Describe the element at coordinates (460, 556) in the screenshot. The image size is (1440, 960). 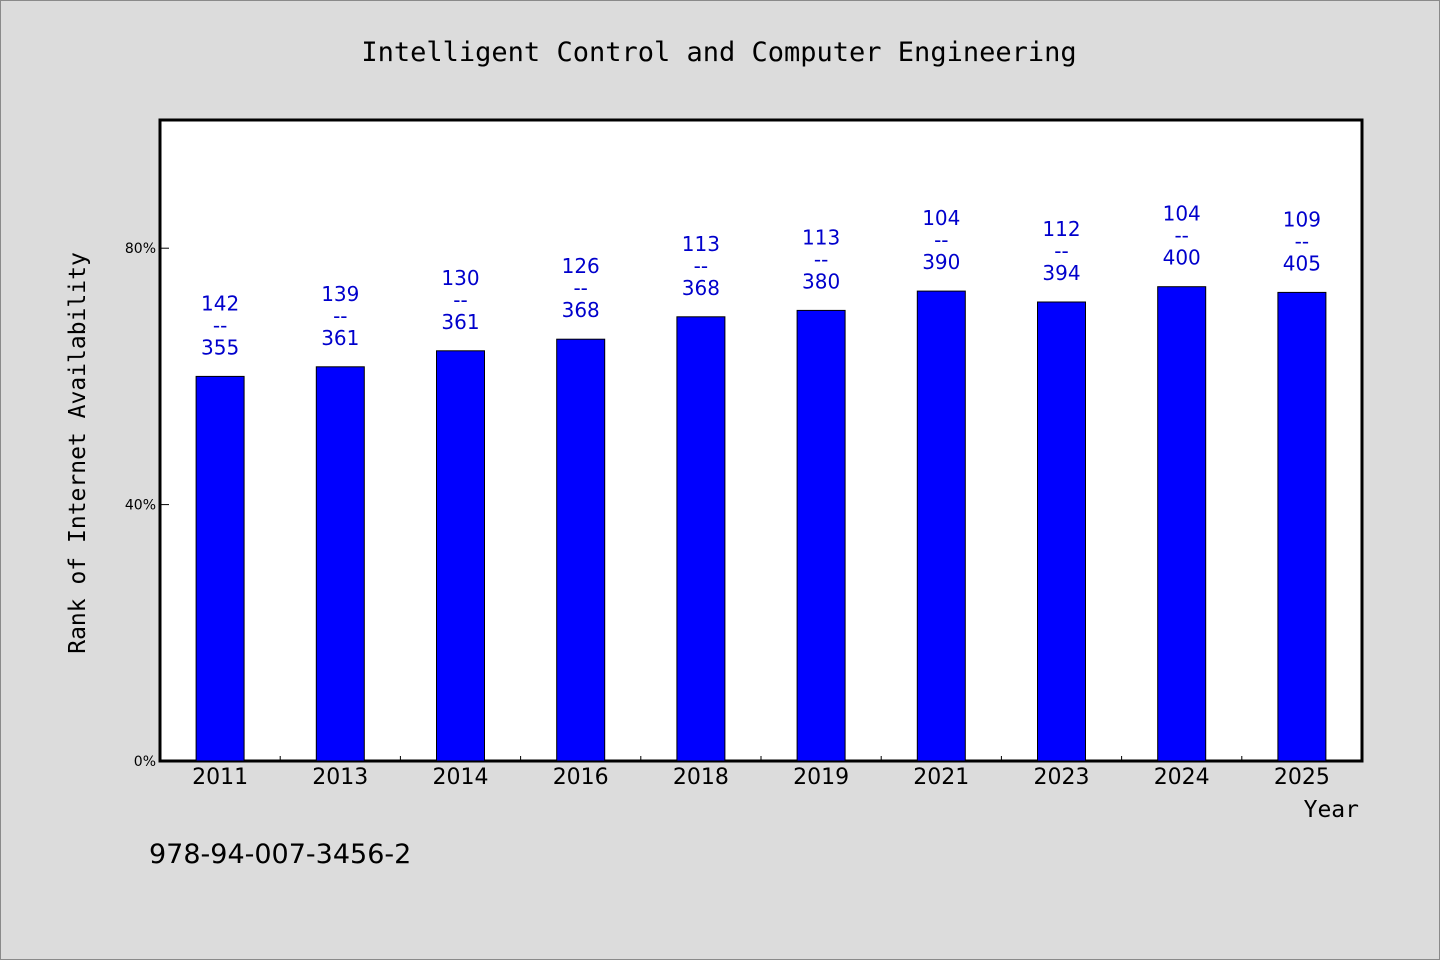
I see `bar-2014` at that location.